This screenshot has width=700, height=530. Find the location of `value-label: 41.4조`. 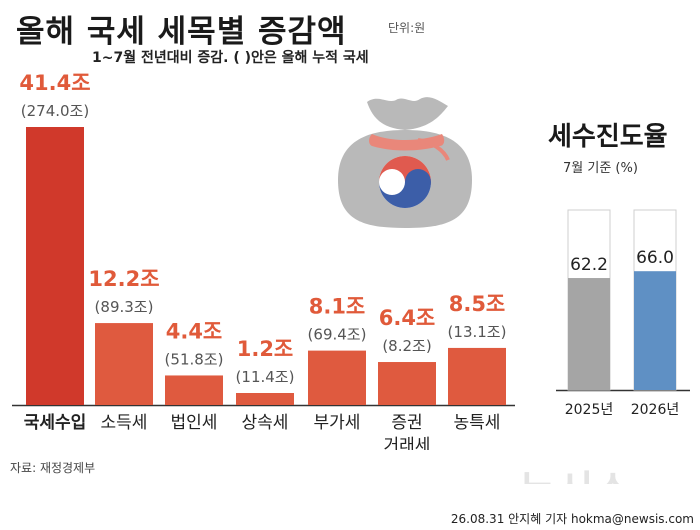

value-label: 41.4조 is located at coordinates (54, 83).